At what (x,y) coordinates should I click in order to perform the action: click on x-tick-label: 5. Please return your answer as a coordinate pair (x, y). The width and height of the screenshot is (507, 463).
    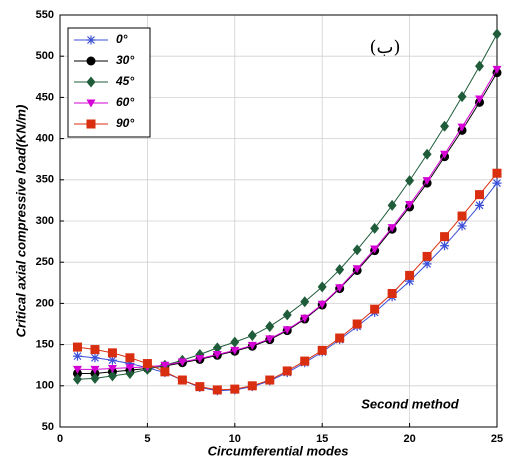
    Looking at the image, I should click on (147, 439).